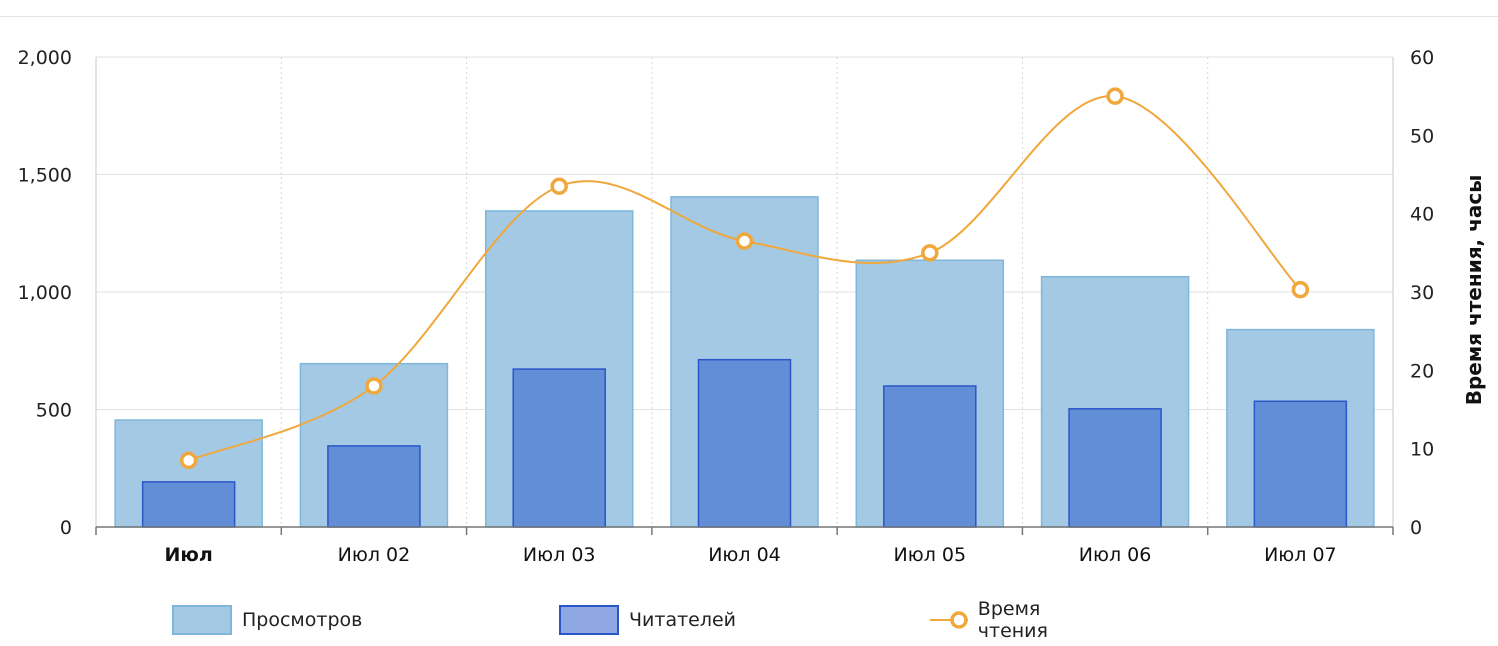 The height and width of the screenshot is (646, 1498). What do you see at coordinates (589, 620) in the screenshot?
I see `legend-swatch-readers` at bounding box center [589, 620].